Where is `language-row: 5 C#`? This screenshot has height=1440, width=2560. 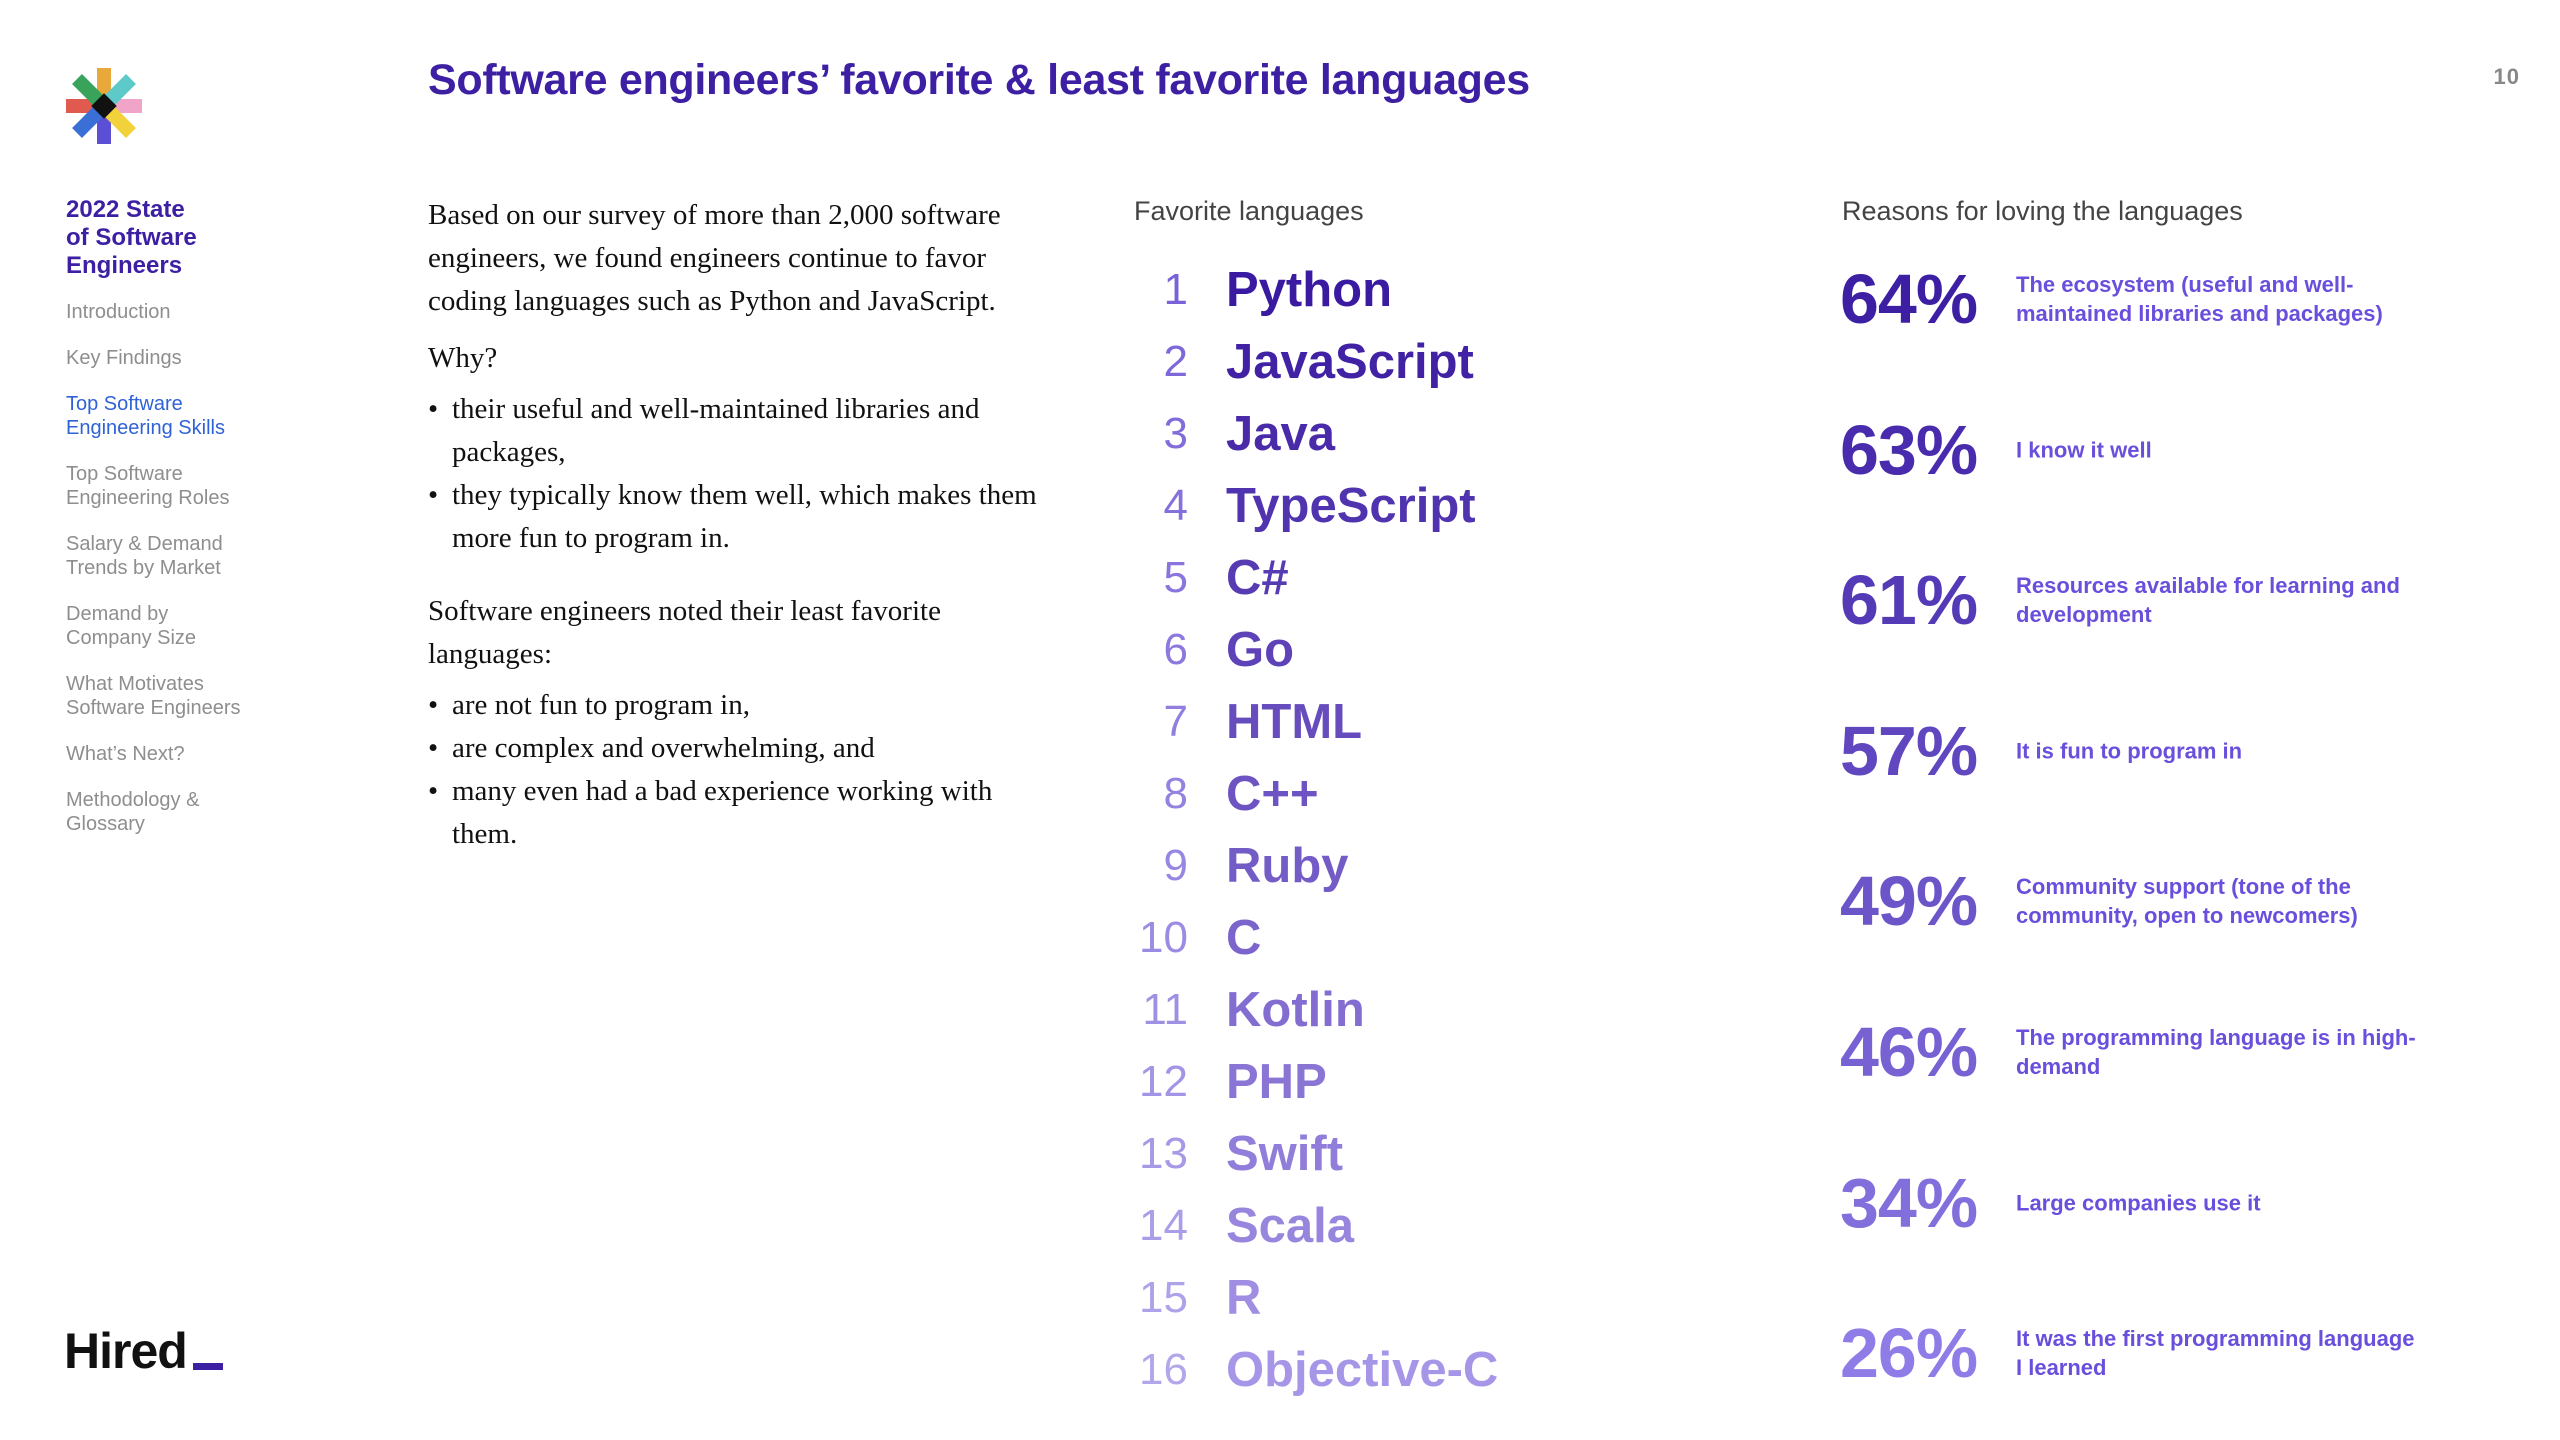
language-row: 5 C# is located at coordinates (1384, 578).